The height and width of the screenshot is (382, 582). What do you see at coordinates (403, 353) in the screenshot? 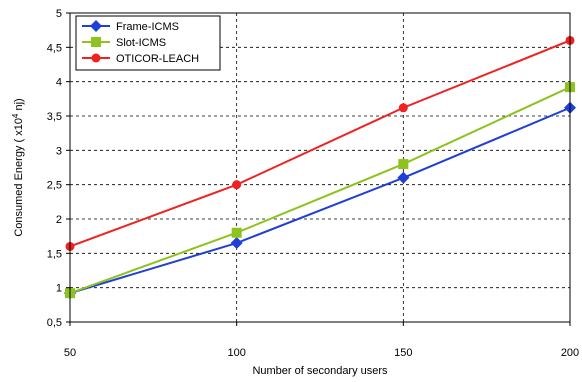
I see `x-tick-label: 150` at bounding box center [403, 353].